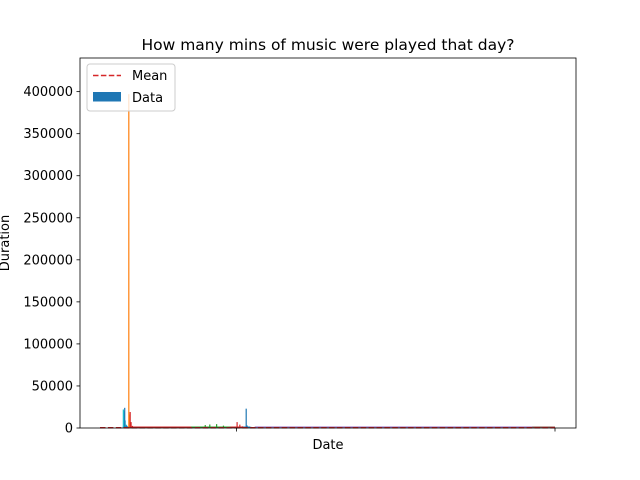  I want to click on y-tick-label: 300000, so click(48, 176).